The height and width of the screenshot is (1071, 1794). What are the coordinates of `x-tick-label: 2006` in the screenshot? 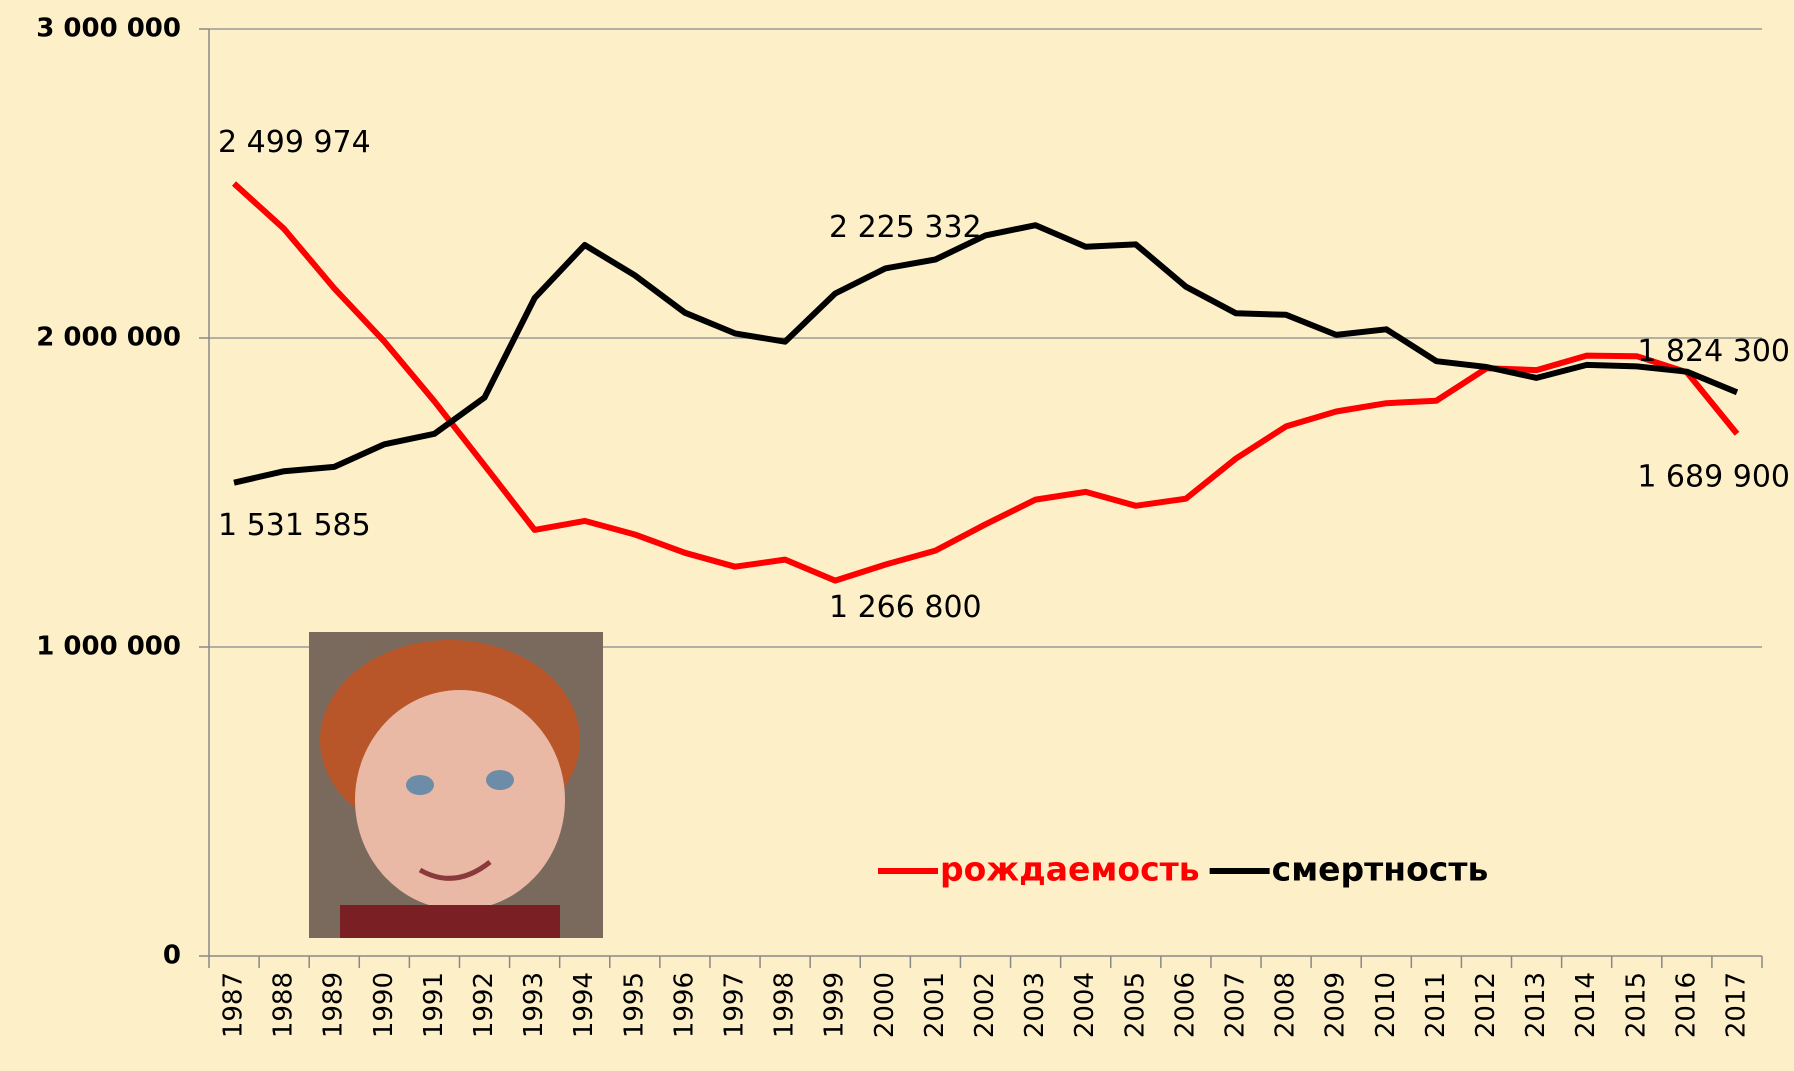 It's located at (1185, 1005).